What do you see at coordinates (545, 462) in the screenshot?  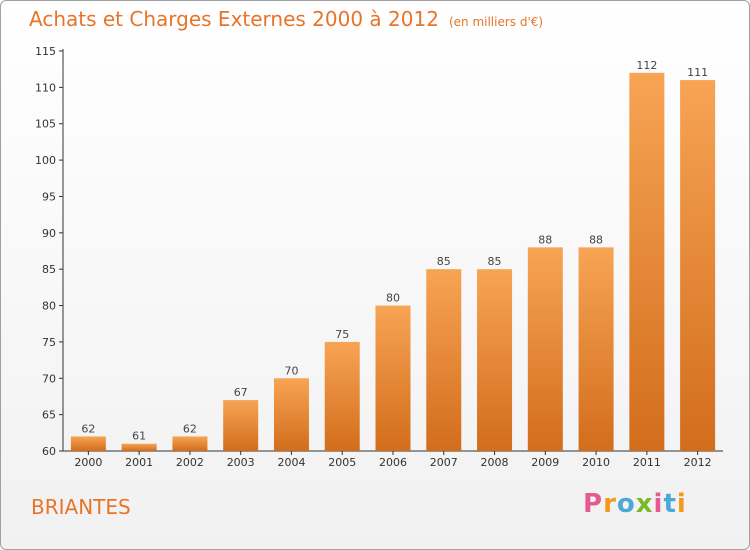 I see `x-tick-label: 2009` at bounding box center [545, 462].